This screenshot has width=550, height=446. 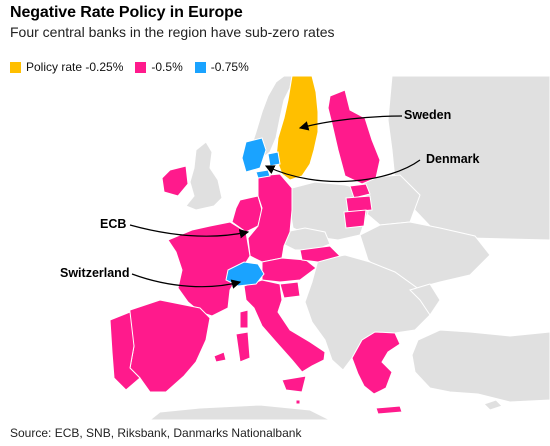 I want to click on ecb-arrow, so click(x=189, y=231).